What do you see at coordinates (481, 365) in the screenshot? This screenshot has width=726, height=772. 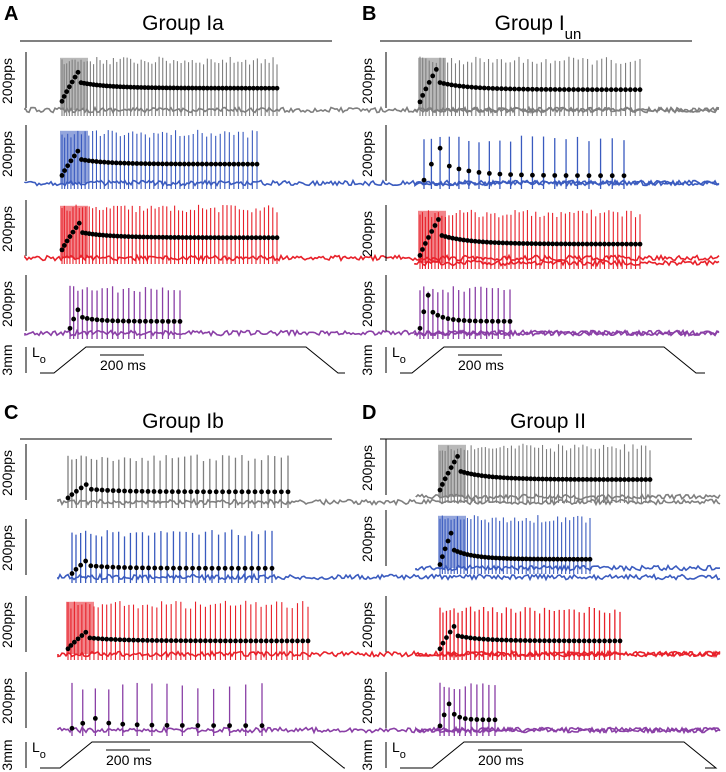 I see `time-scale-label: 200 ms` at bounding box center [481, 365].